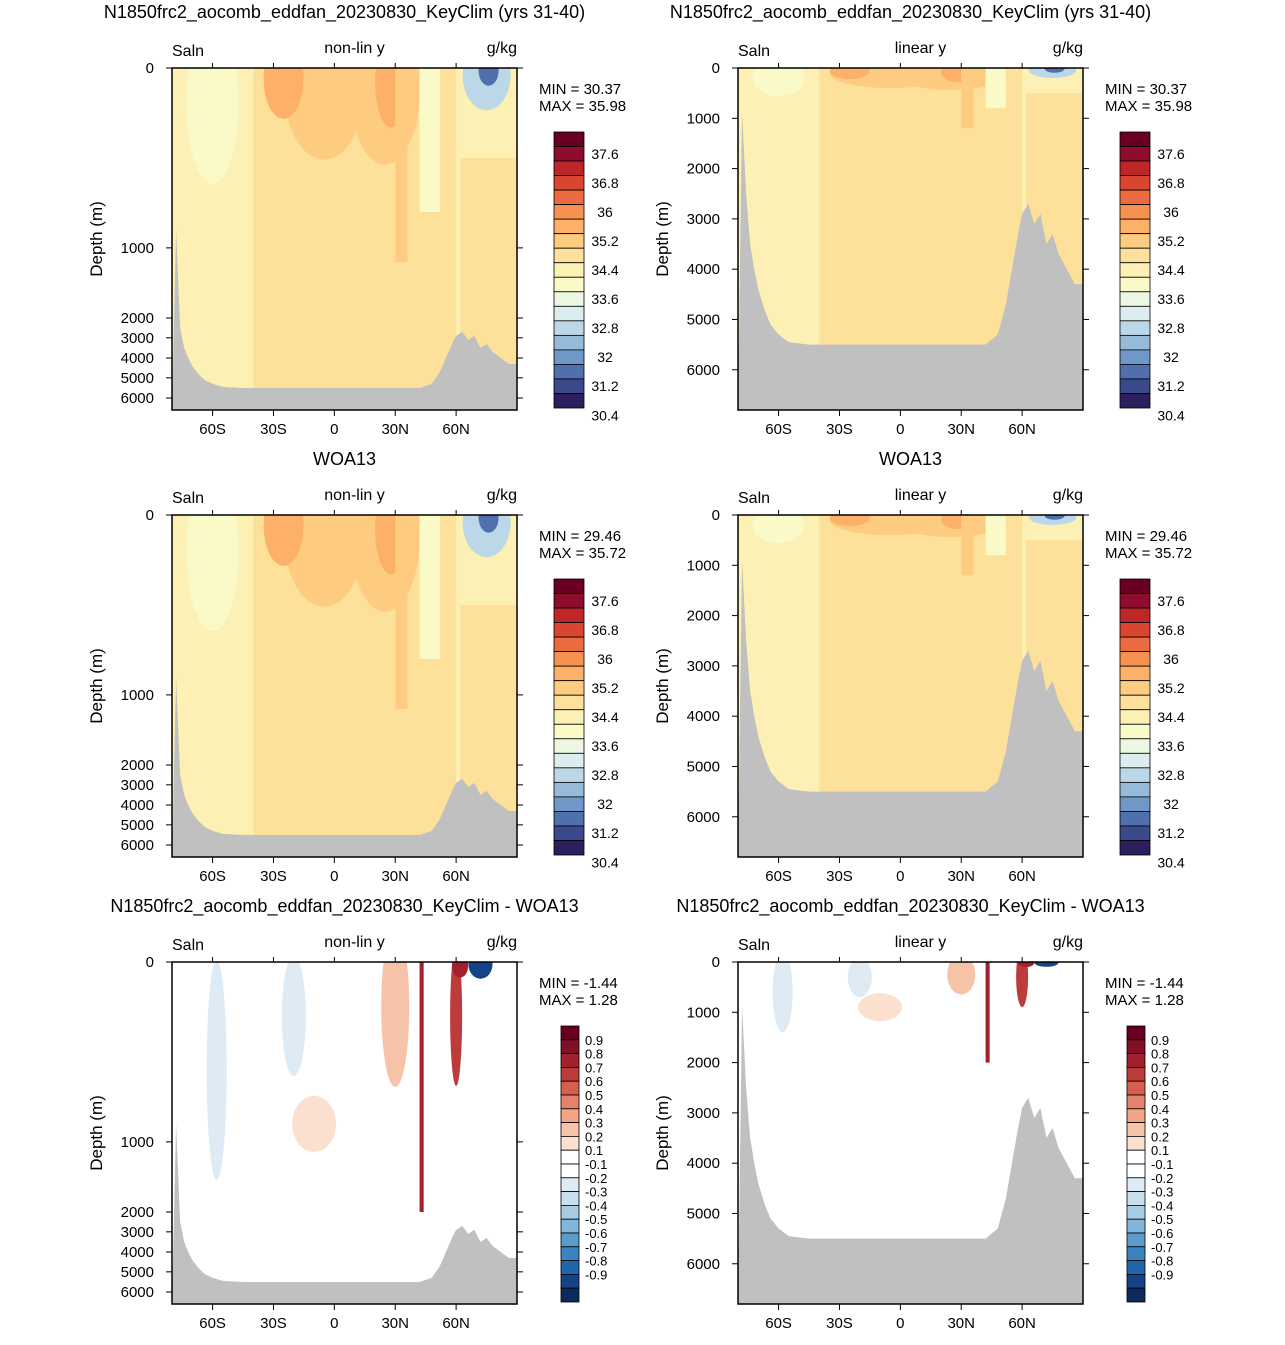  Describe the element at coordinates (1160, 1123) in the screenshot. I see `colorbar-label: 0.3` at that location.